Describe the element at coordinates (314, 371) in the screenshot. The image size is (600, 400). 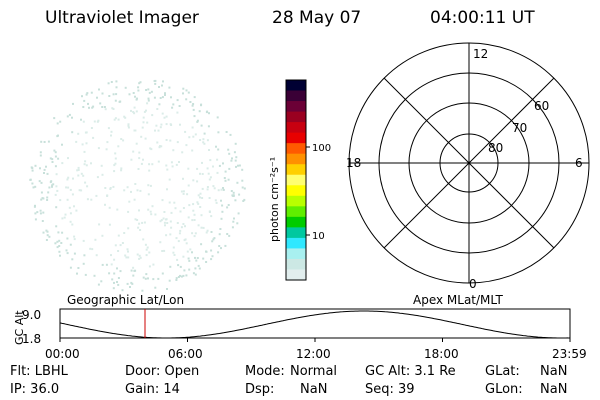
I see `mode-value: Normal` at that location.